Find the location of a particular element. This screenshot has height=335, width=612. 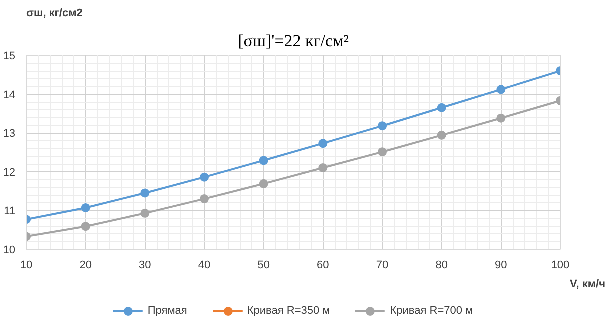

chart-title: [σш]'=22 кг/см² is located at coordinates (293, 41).